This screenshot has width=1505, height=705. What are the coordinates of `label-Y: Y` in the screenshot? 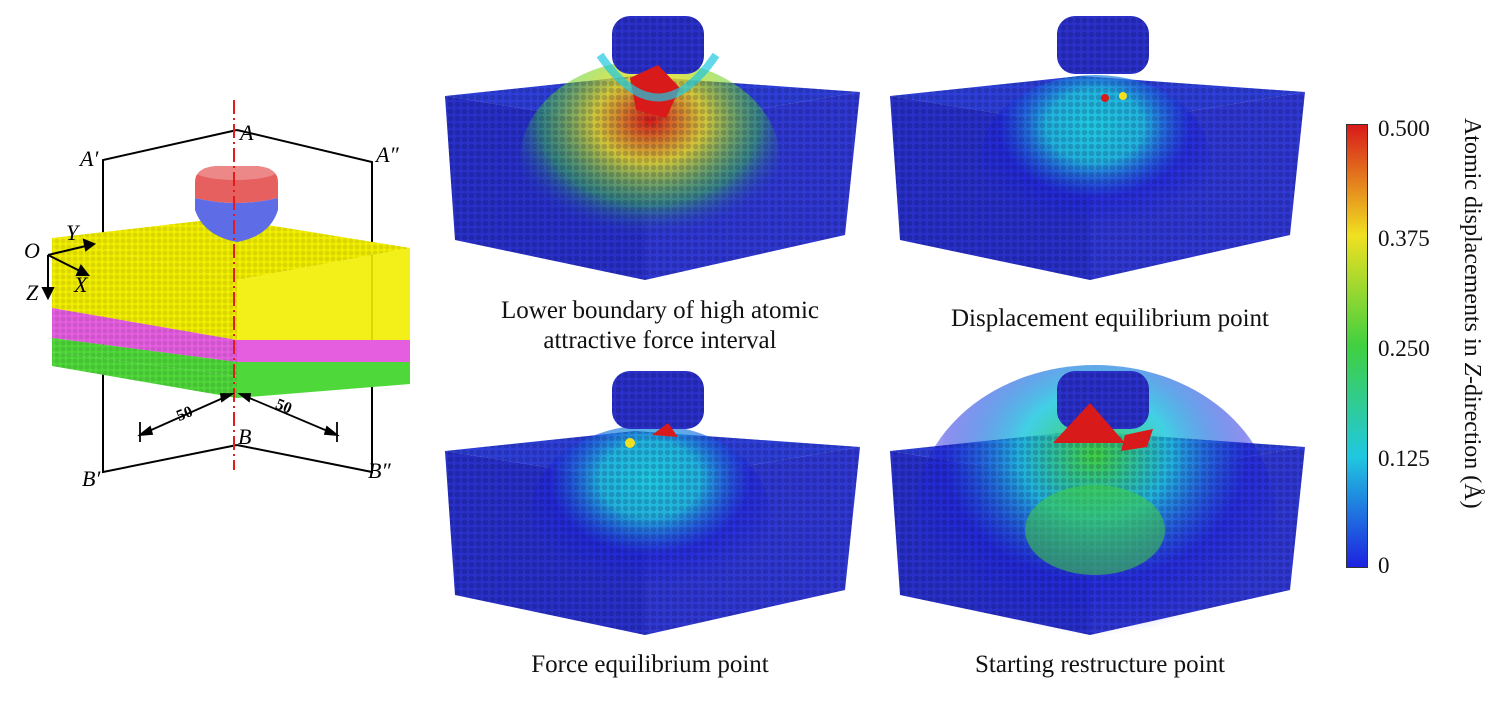 It's located at (73, 232).